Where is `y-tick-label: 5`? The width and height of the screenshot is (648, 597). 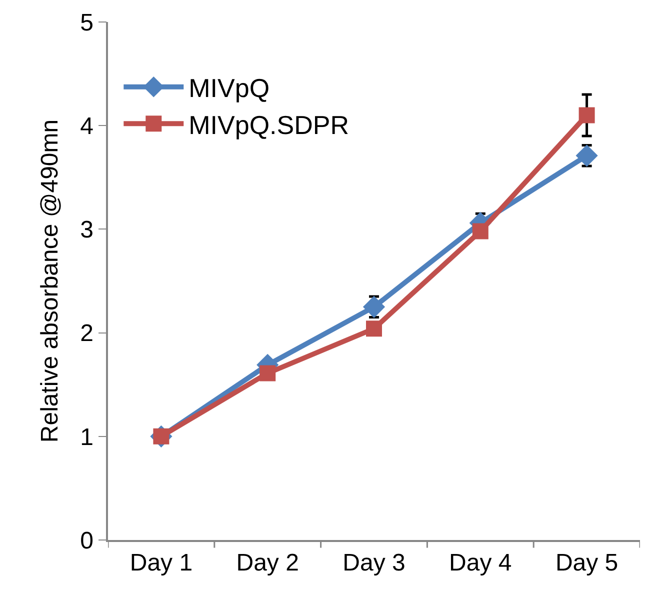
y-tick-label: 5 is located at coordinates (87, 22).